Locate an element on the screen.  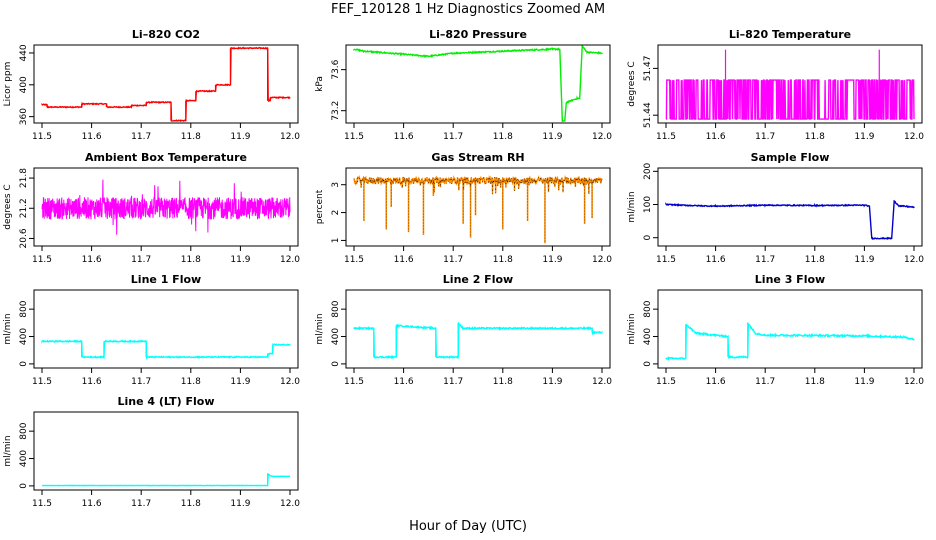
subplot-title: Line 1 Flow is located at coordinates (166, 279).